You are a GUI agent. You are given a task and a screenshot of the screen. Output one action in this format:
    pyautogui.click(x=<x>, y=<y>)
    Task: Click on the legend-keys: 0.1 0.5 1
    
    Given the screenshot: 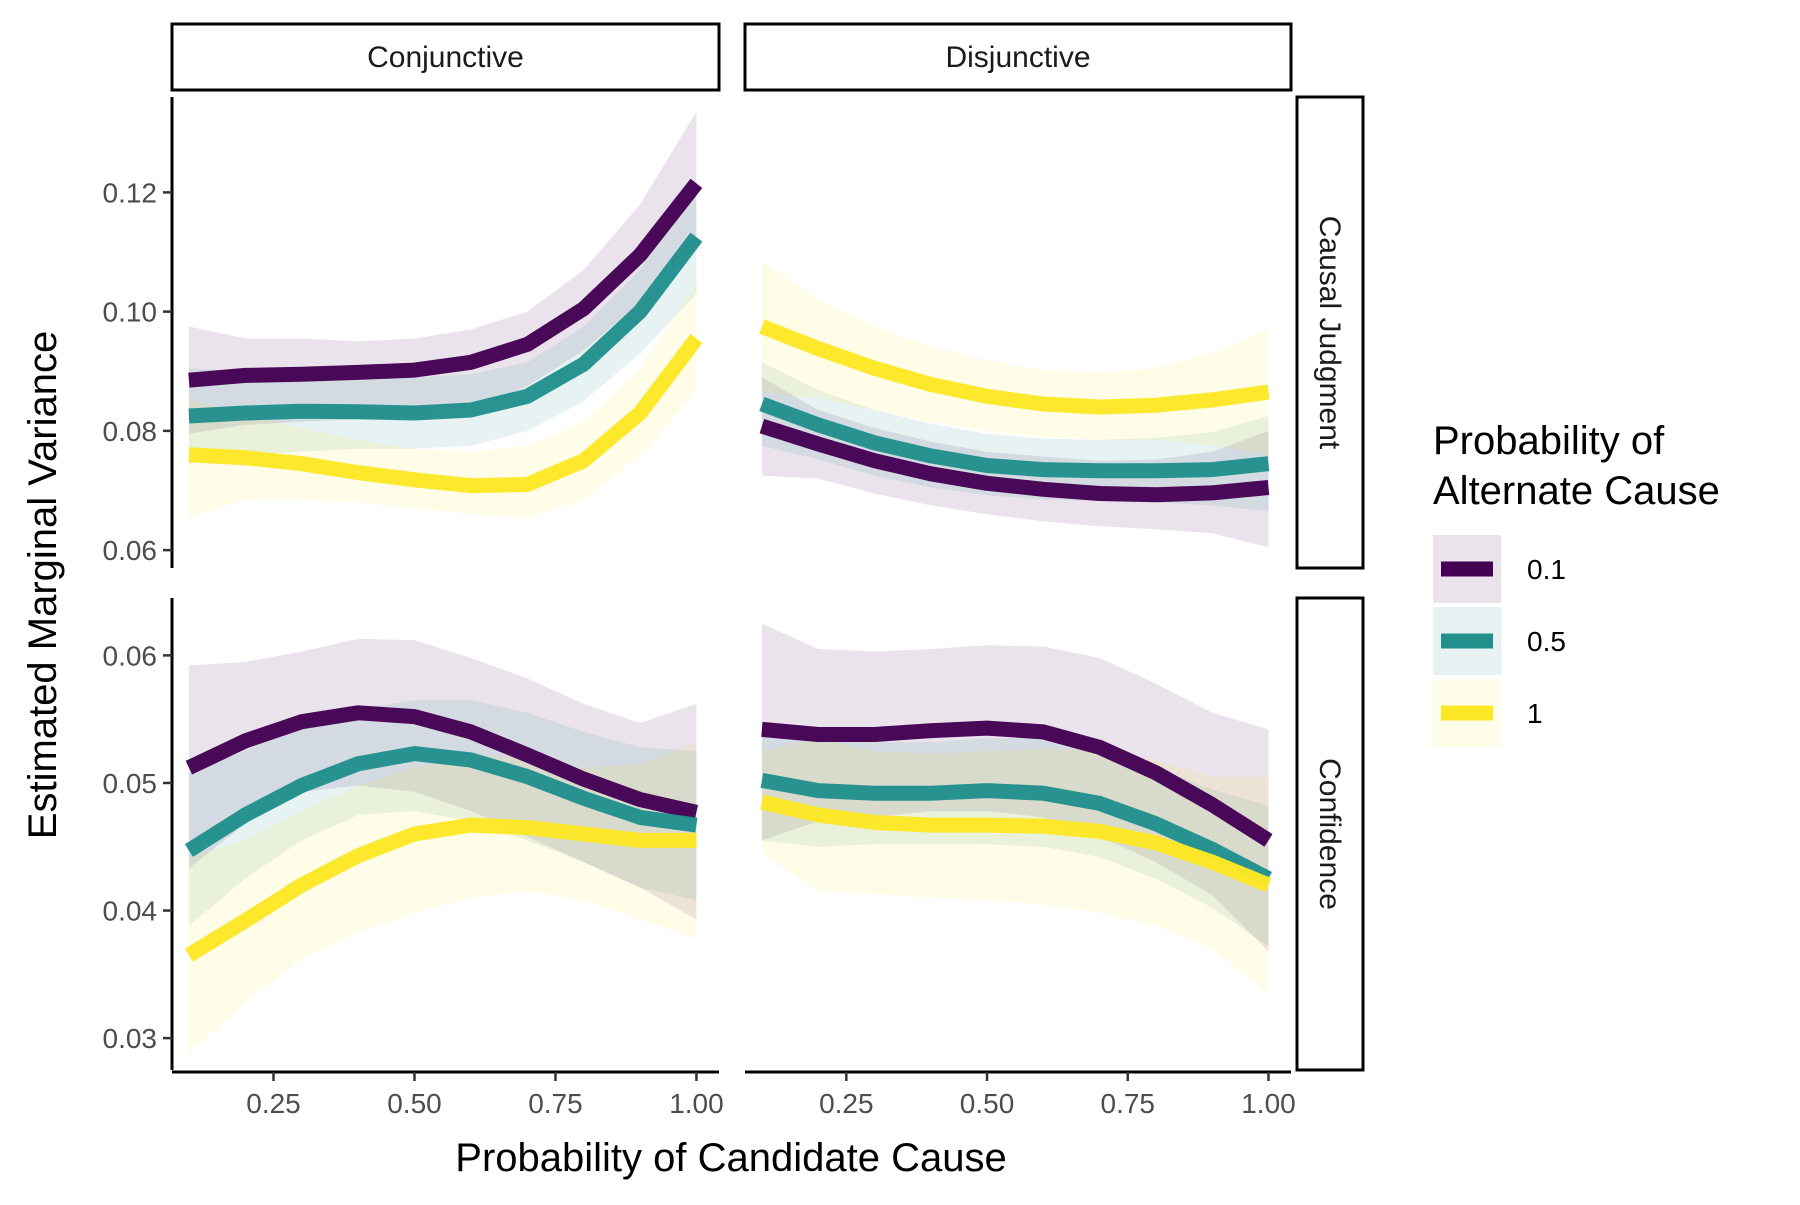 What is the action you would take?
    pyautogui.click(x=1499, y=641)
    